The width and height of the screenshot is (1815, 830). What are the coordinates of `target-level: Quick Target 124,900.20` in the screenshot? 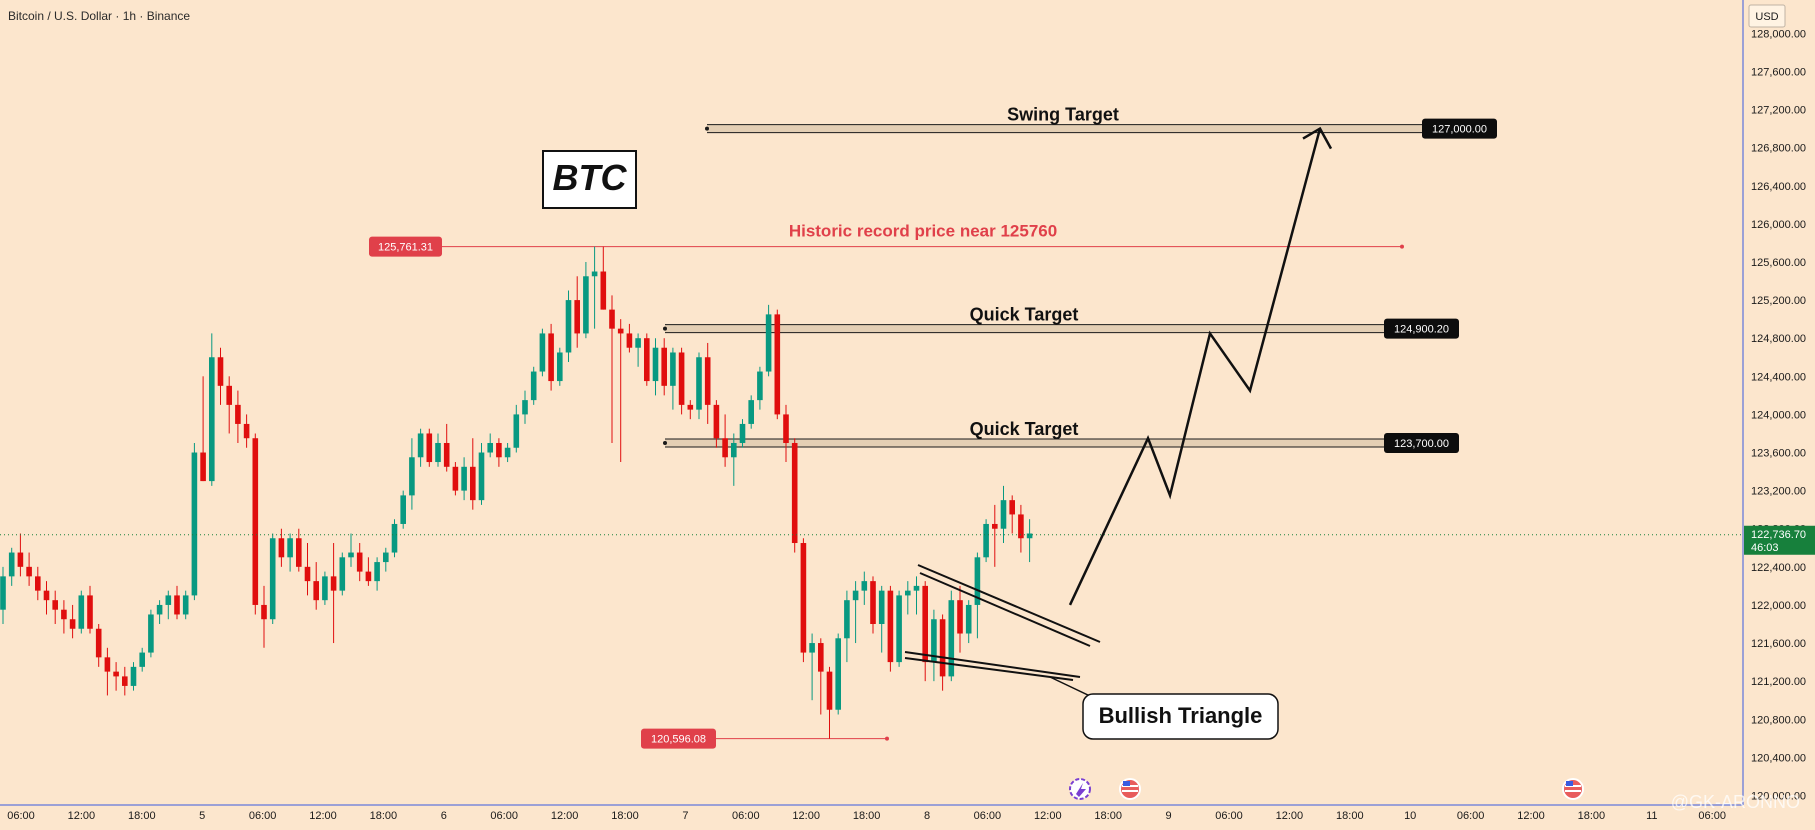 It's located at (1061, 322).